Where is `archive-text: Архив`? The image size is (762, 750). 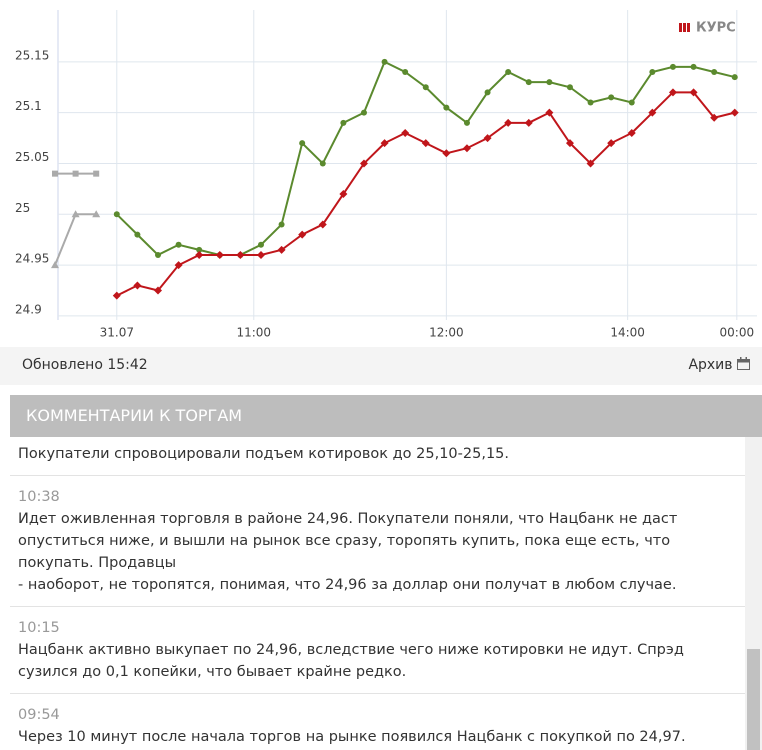 archive-text: Архив is located at coordinates (710, 365).